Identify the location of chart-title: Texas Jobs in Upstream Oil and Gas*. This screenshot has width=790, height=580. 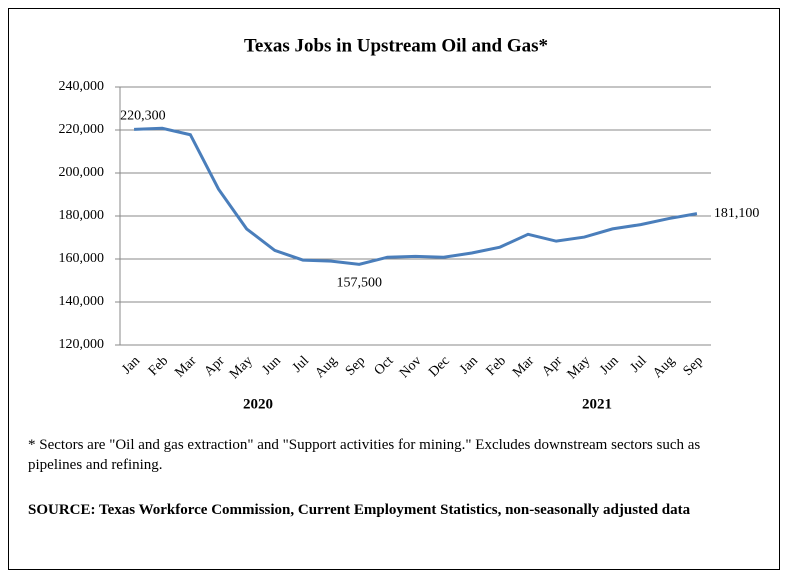
(396, 45).